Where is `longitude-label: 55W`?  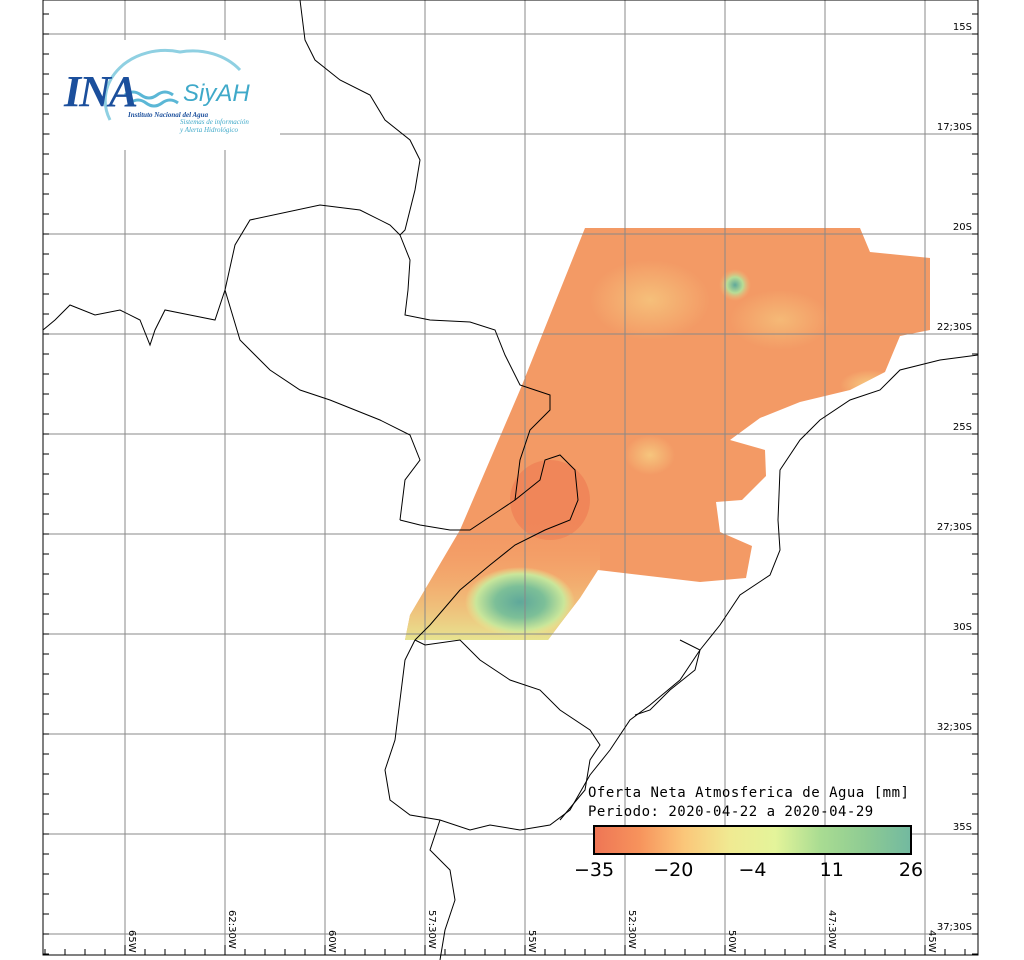
longitude-label: 55W is located at coordinates (531, 941).